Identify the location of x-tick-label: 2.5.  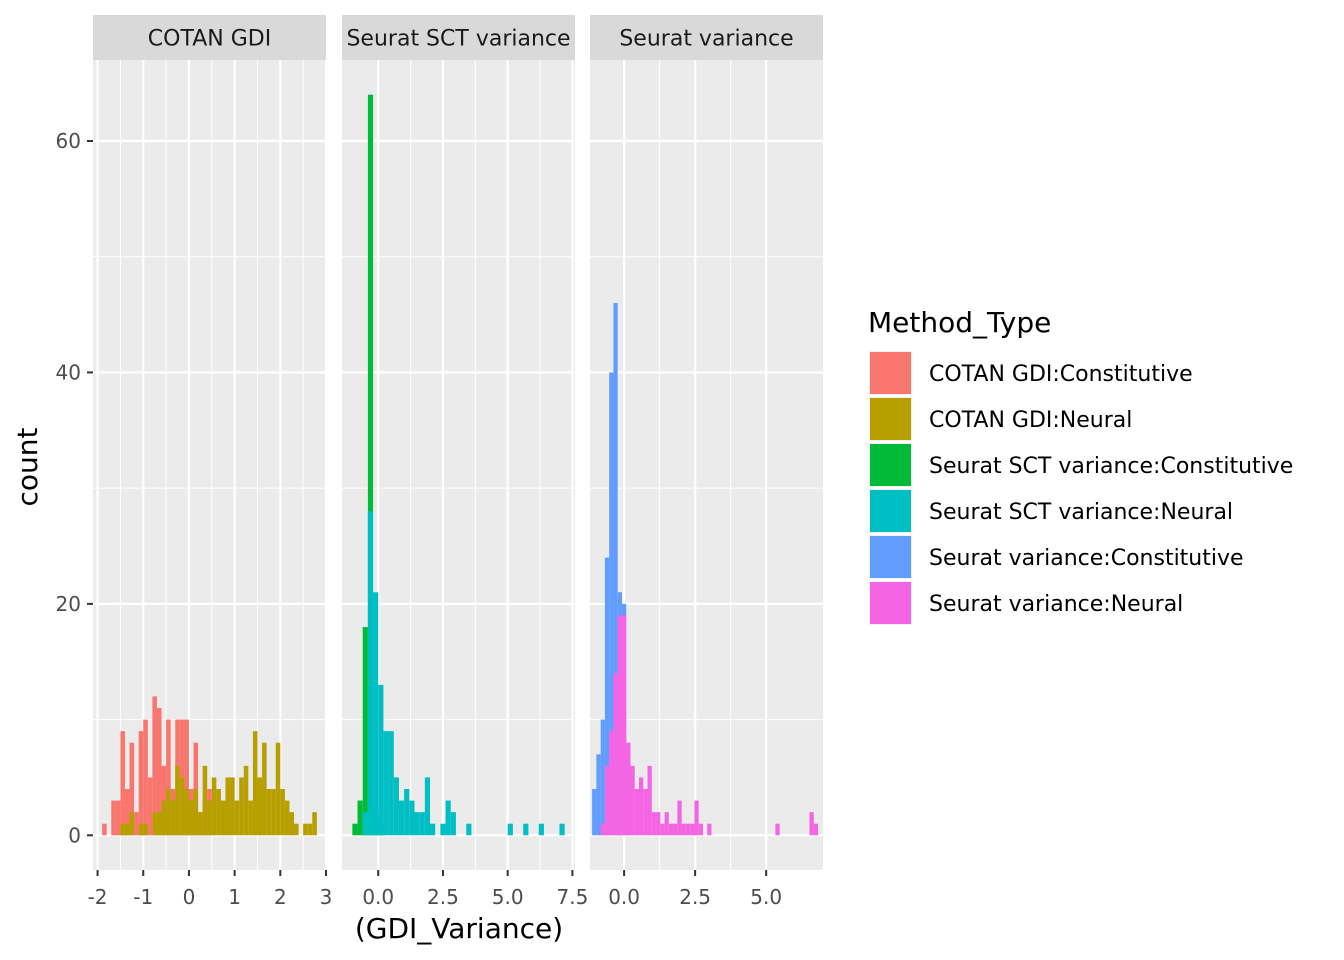
(695, 897).